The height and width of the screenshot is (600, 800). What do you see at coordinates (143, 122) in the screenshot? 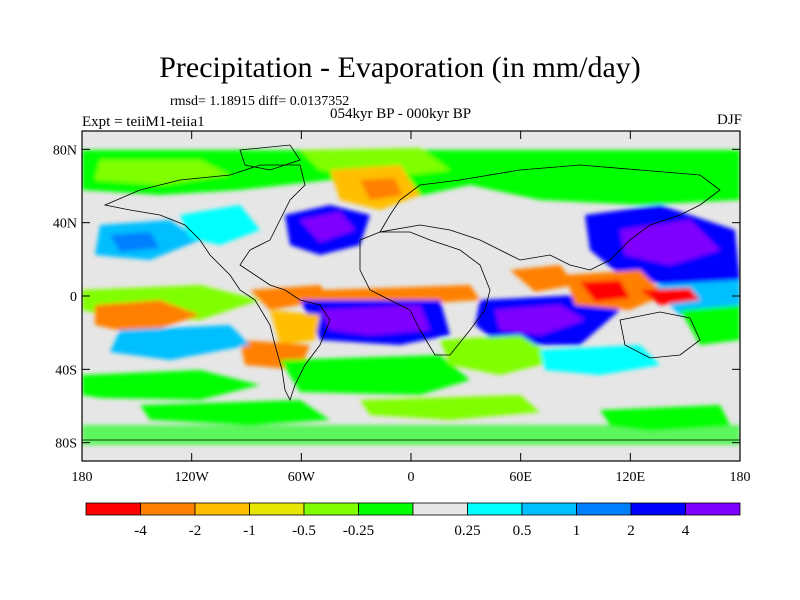
I see `experiment-label: Expt = teiiM1-teiia1` at bounding box center [143, 122].